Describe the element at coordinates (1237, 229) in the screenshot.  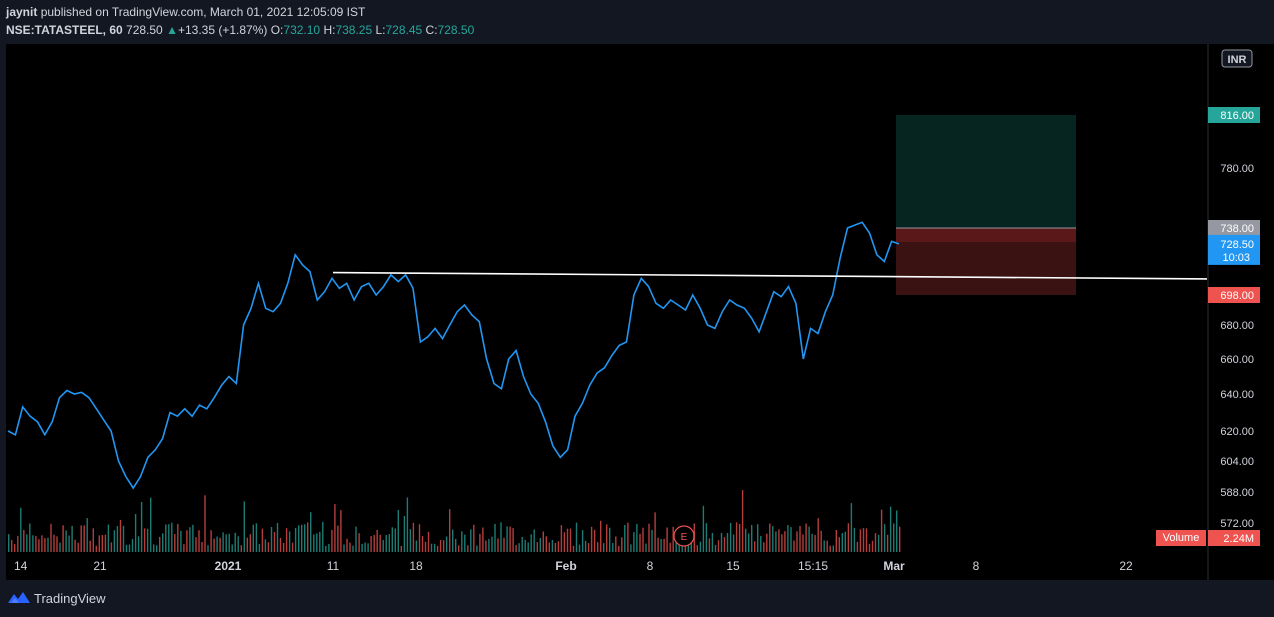
I see `entry-price-label: 738.00` at that location.